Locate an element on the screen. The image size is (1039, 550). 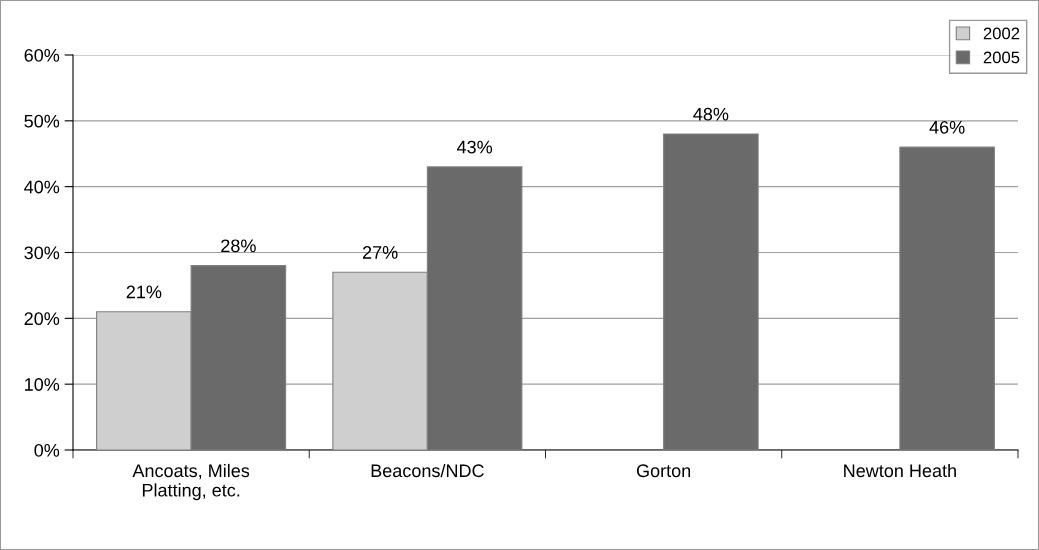
y-tick-label: 40% is located at coordinates (42, 187).